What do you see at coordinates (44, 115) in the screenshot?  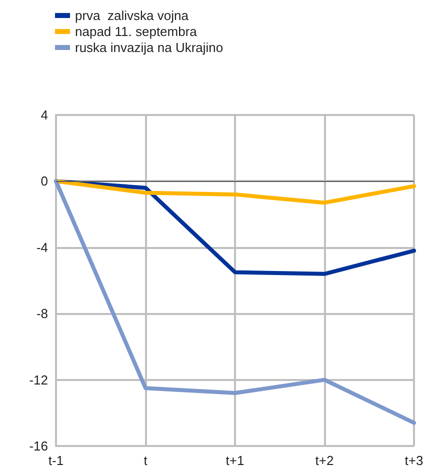 I see `y-tick-label: 4` at bounding box center [44, 115].